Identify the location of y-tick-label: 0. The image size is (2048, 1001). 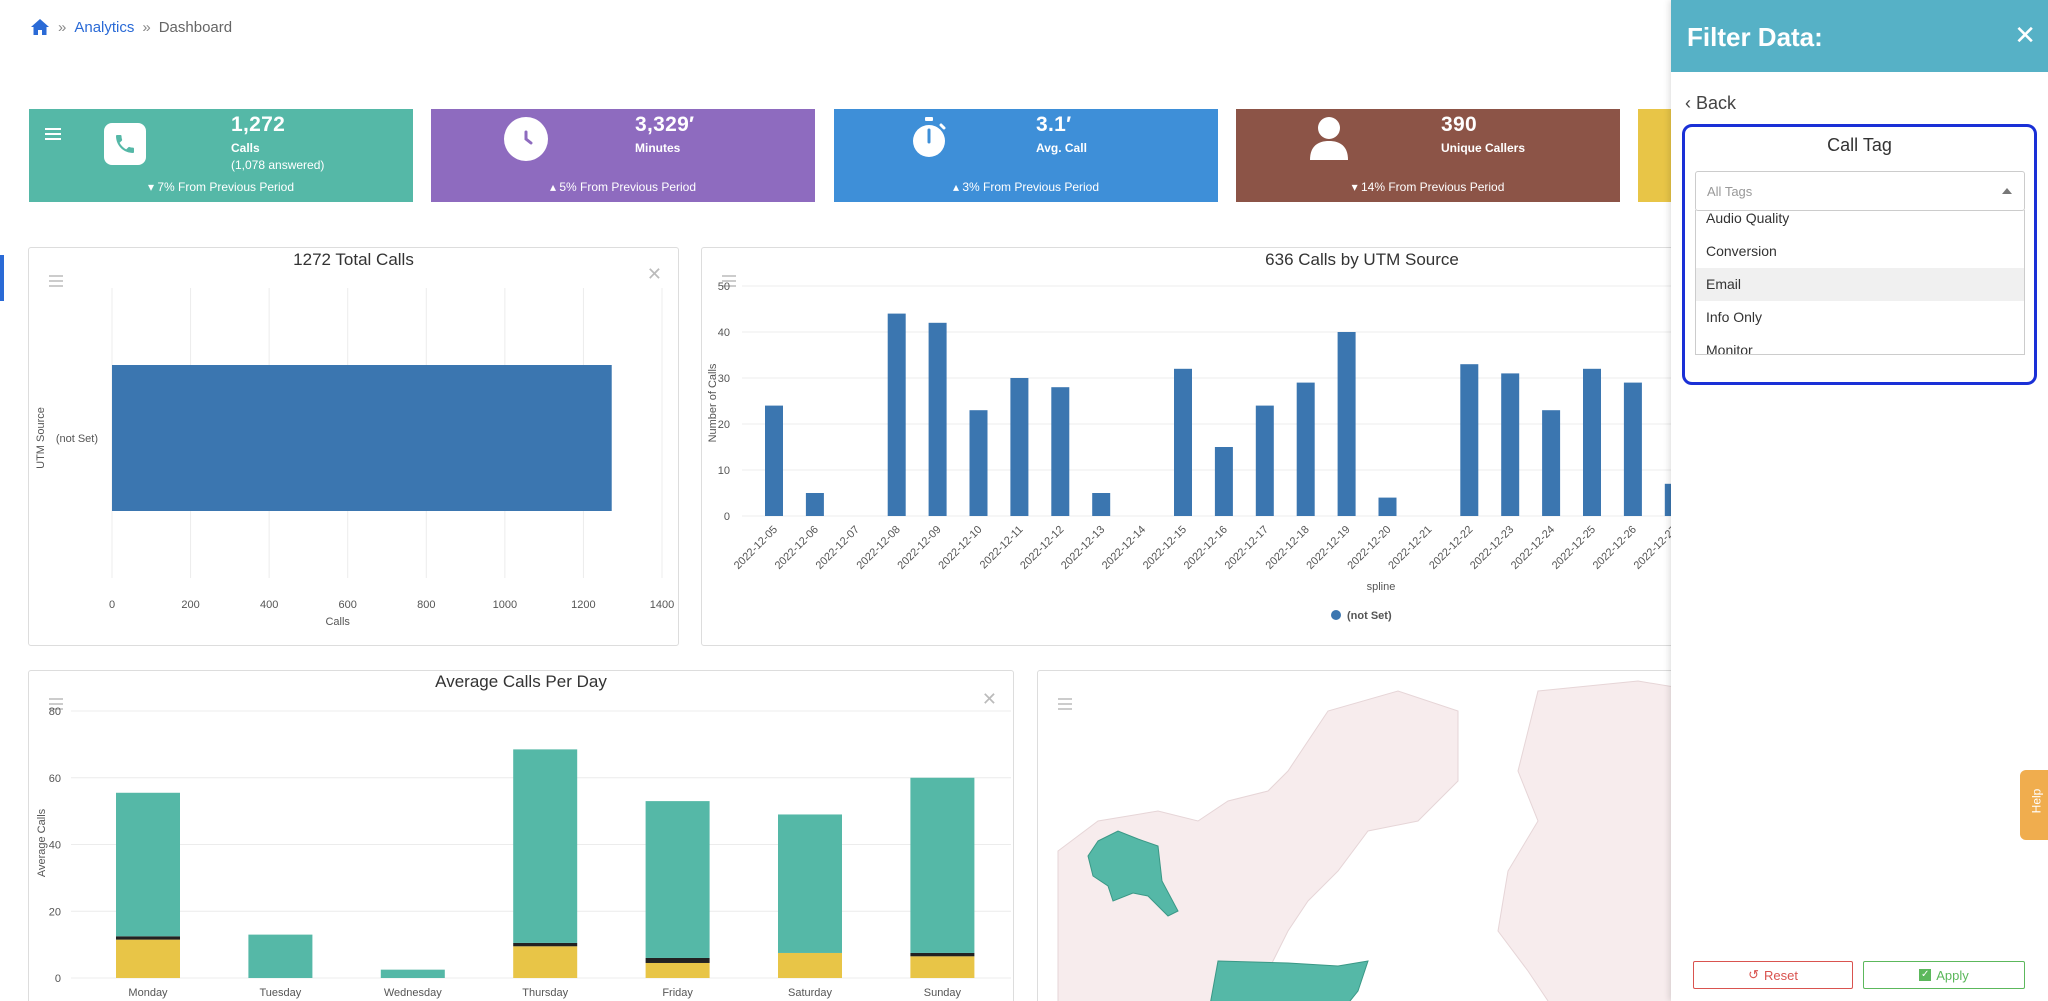
(58, 979).